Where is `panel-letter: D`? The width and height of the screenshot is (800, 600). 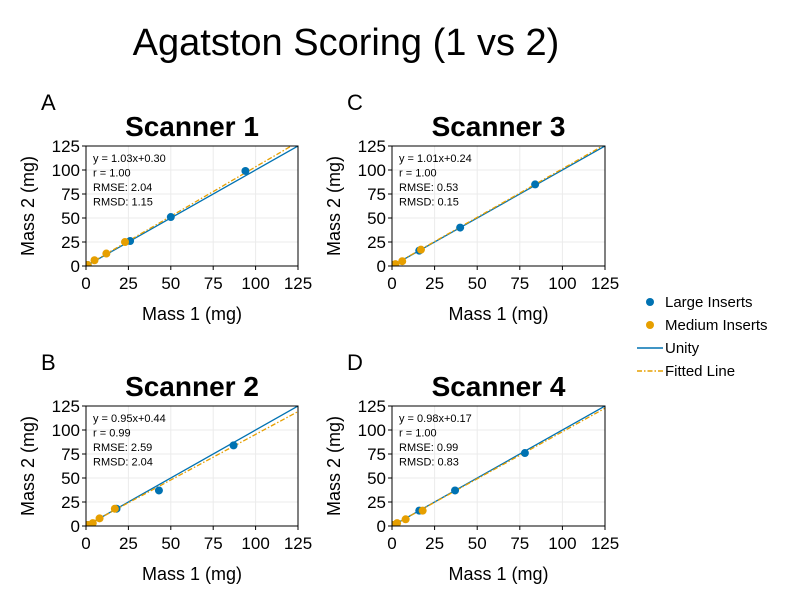 panel-letter: D is located at coordinates (355, 362).